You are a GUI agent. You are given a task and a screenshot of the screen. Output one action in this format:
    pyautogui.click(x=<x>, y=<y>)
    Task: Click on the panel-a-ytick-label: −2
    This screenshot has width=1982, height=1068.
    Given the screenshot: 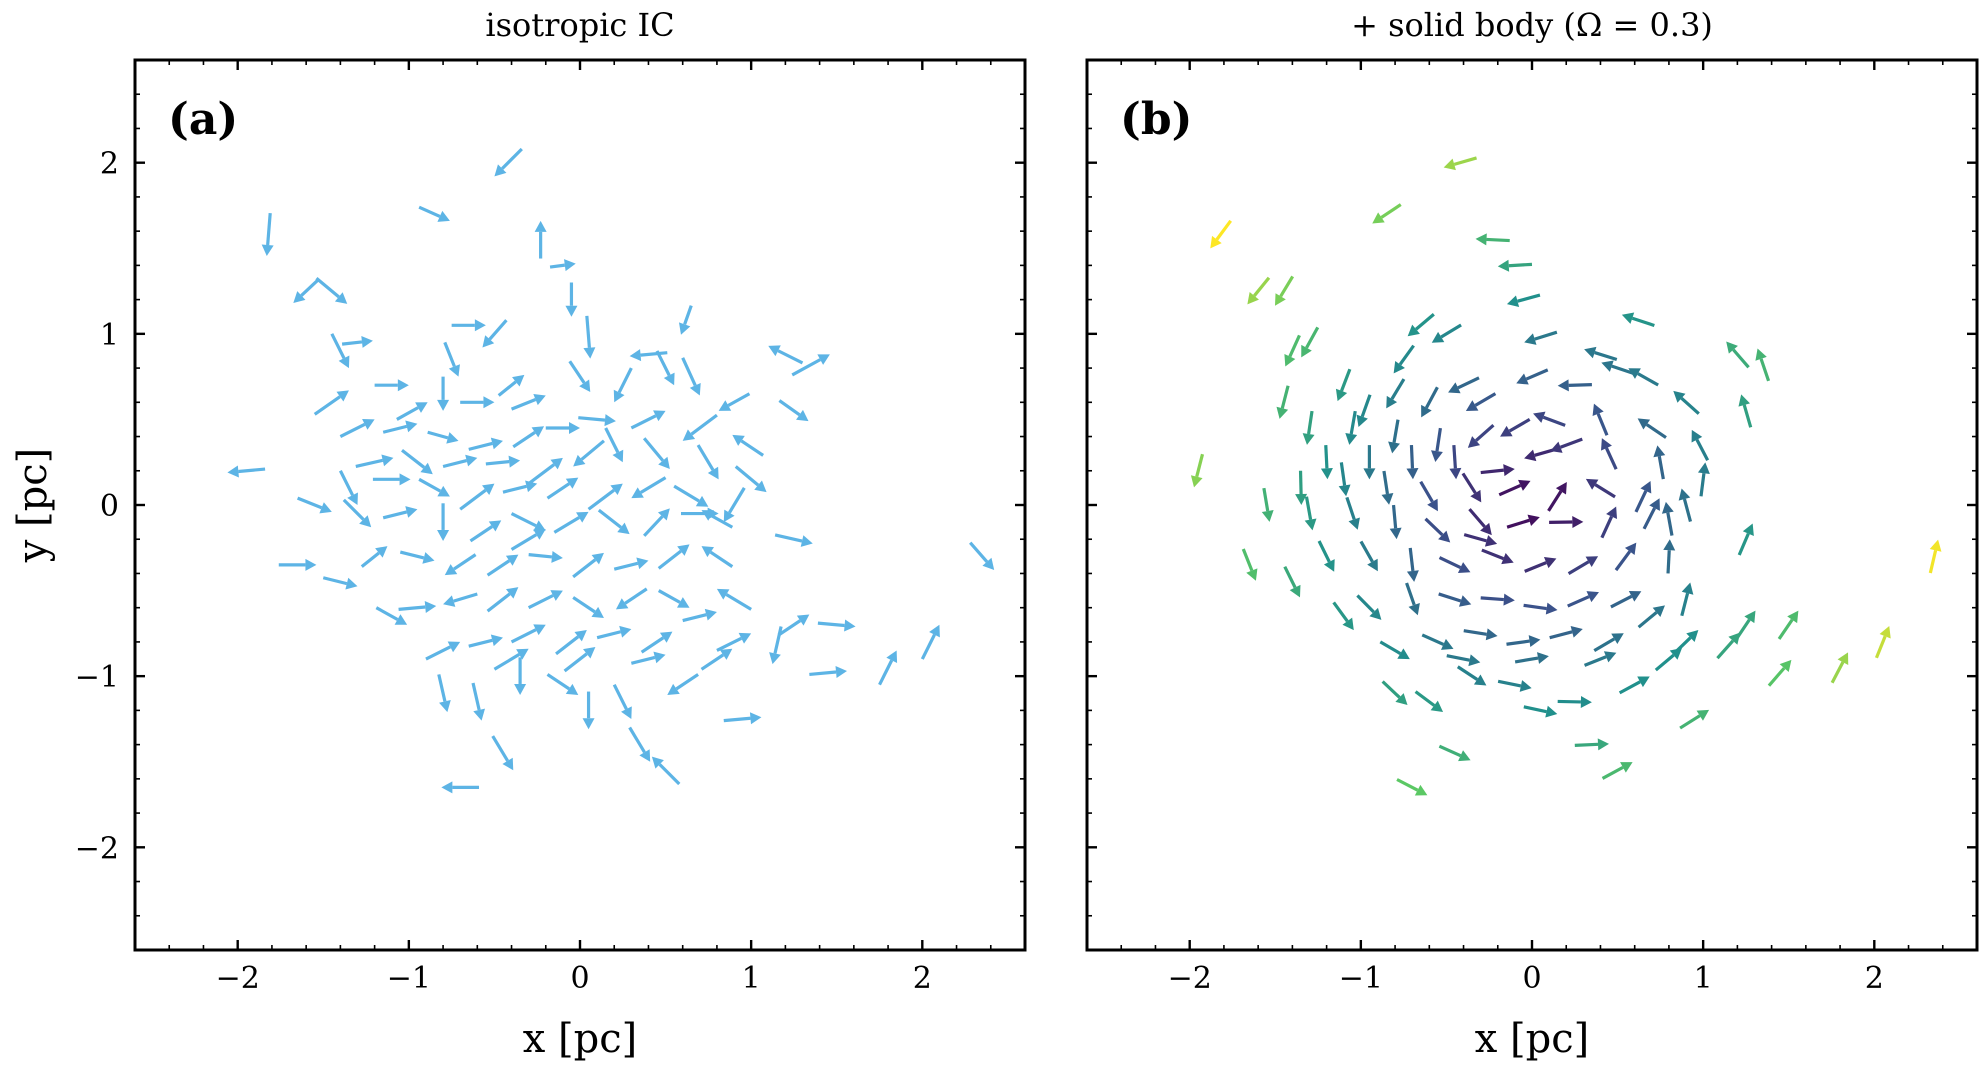 What is the action you would take?
    pyautogui.click(x=97, y=848)
    